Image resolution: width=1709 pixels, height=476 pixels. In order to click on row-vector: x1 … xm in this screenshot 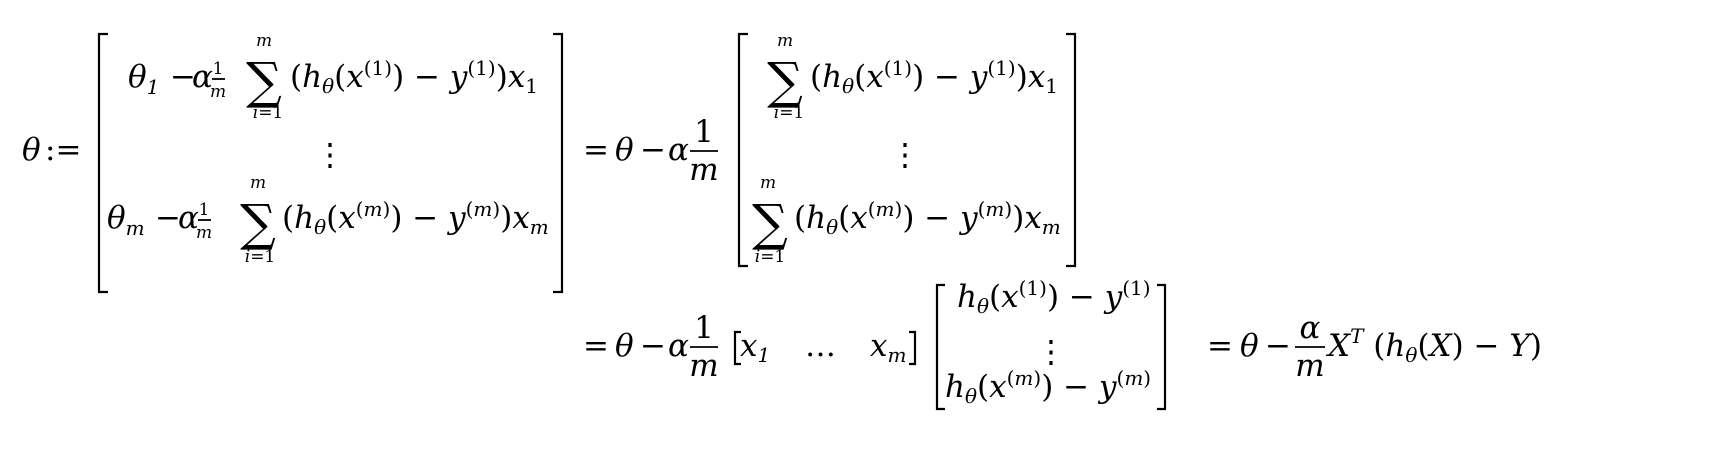, I will do `click(825, 347)`.